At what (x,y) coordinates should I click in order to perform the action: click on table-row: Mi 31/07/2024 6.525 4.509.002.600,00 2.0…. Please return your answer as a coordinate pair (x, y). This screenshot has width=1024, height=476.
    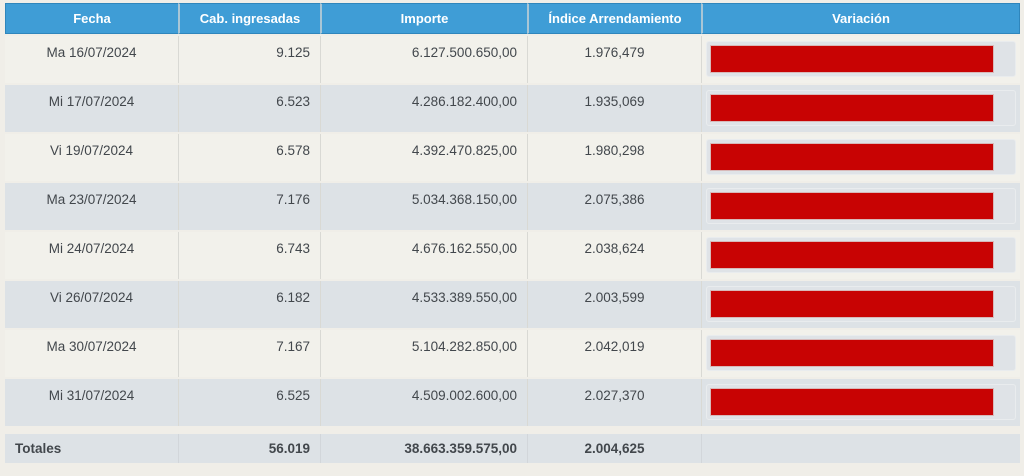
    Looking at the image, I should click on (512, 402).